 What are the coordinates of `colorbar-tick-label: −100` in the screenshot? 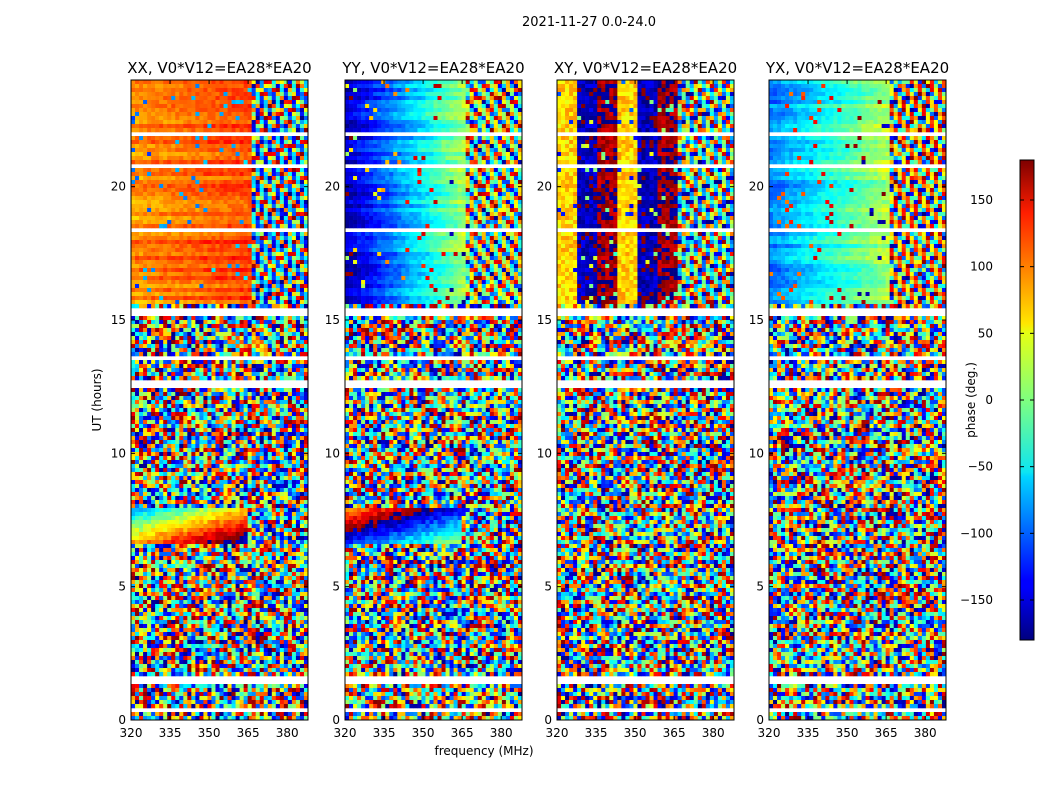 It's located at (976, 533).